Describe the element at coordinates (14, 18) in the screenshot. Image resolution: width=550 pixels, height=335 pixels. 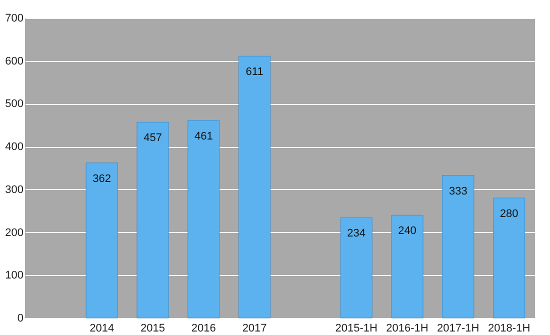
I see `y-tick-label: 700` at that location.